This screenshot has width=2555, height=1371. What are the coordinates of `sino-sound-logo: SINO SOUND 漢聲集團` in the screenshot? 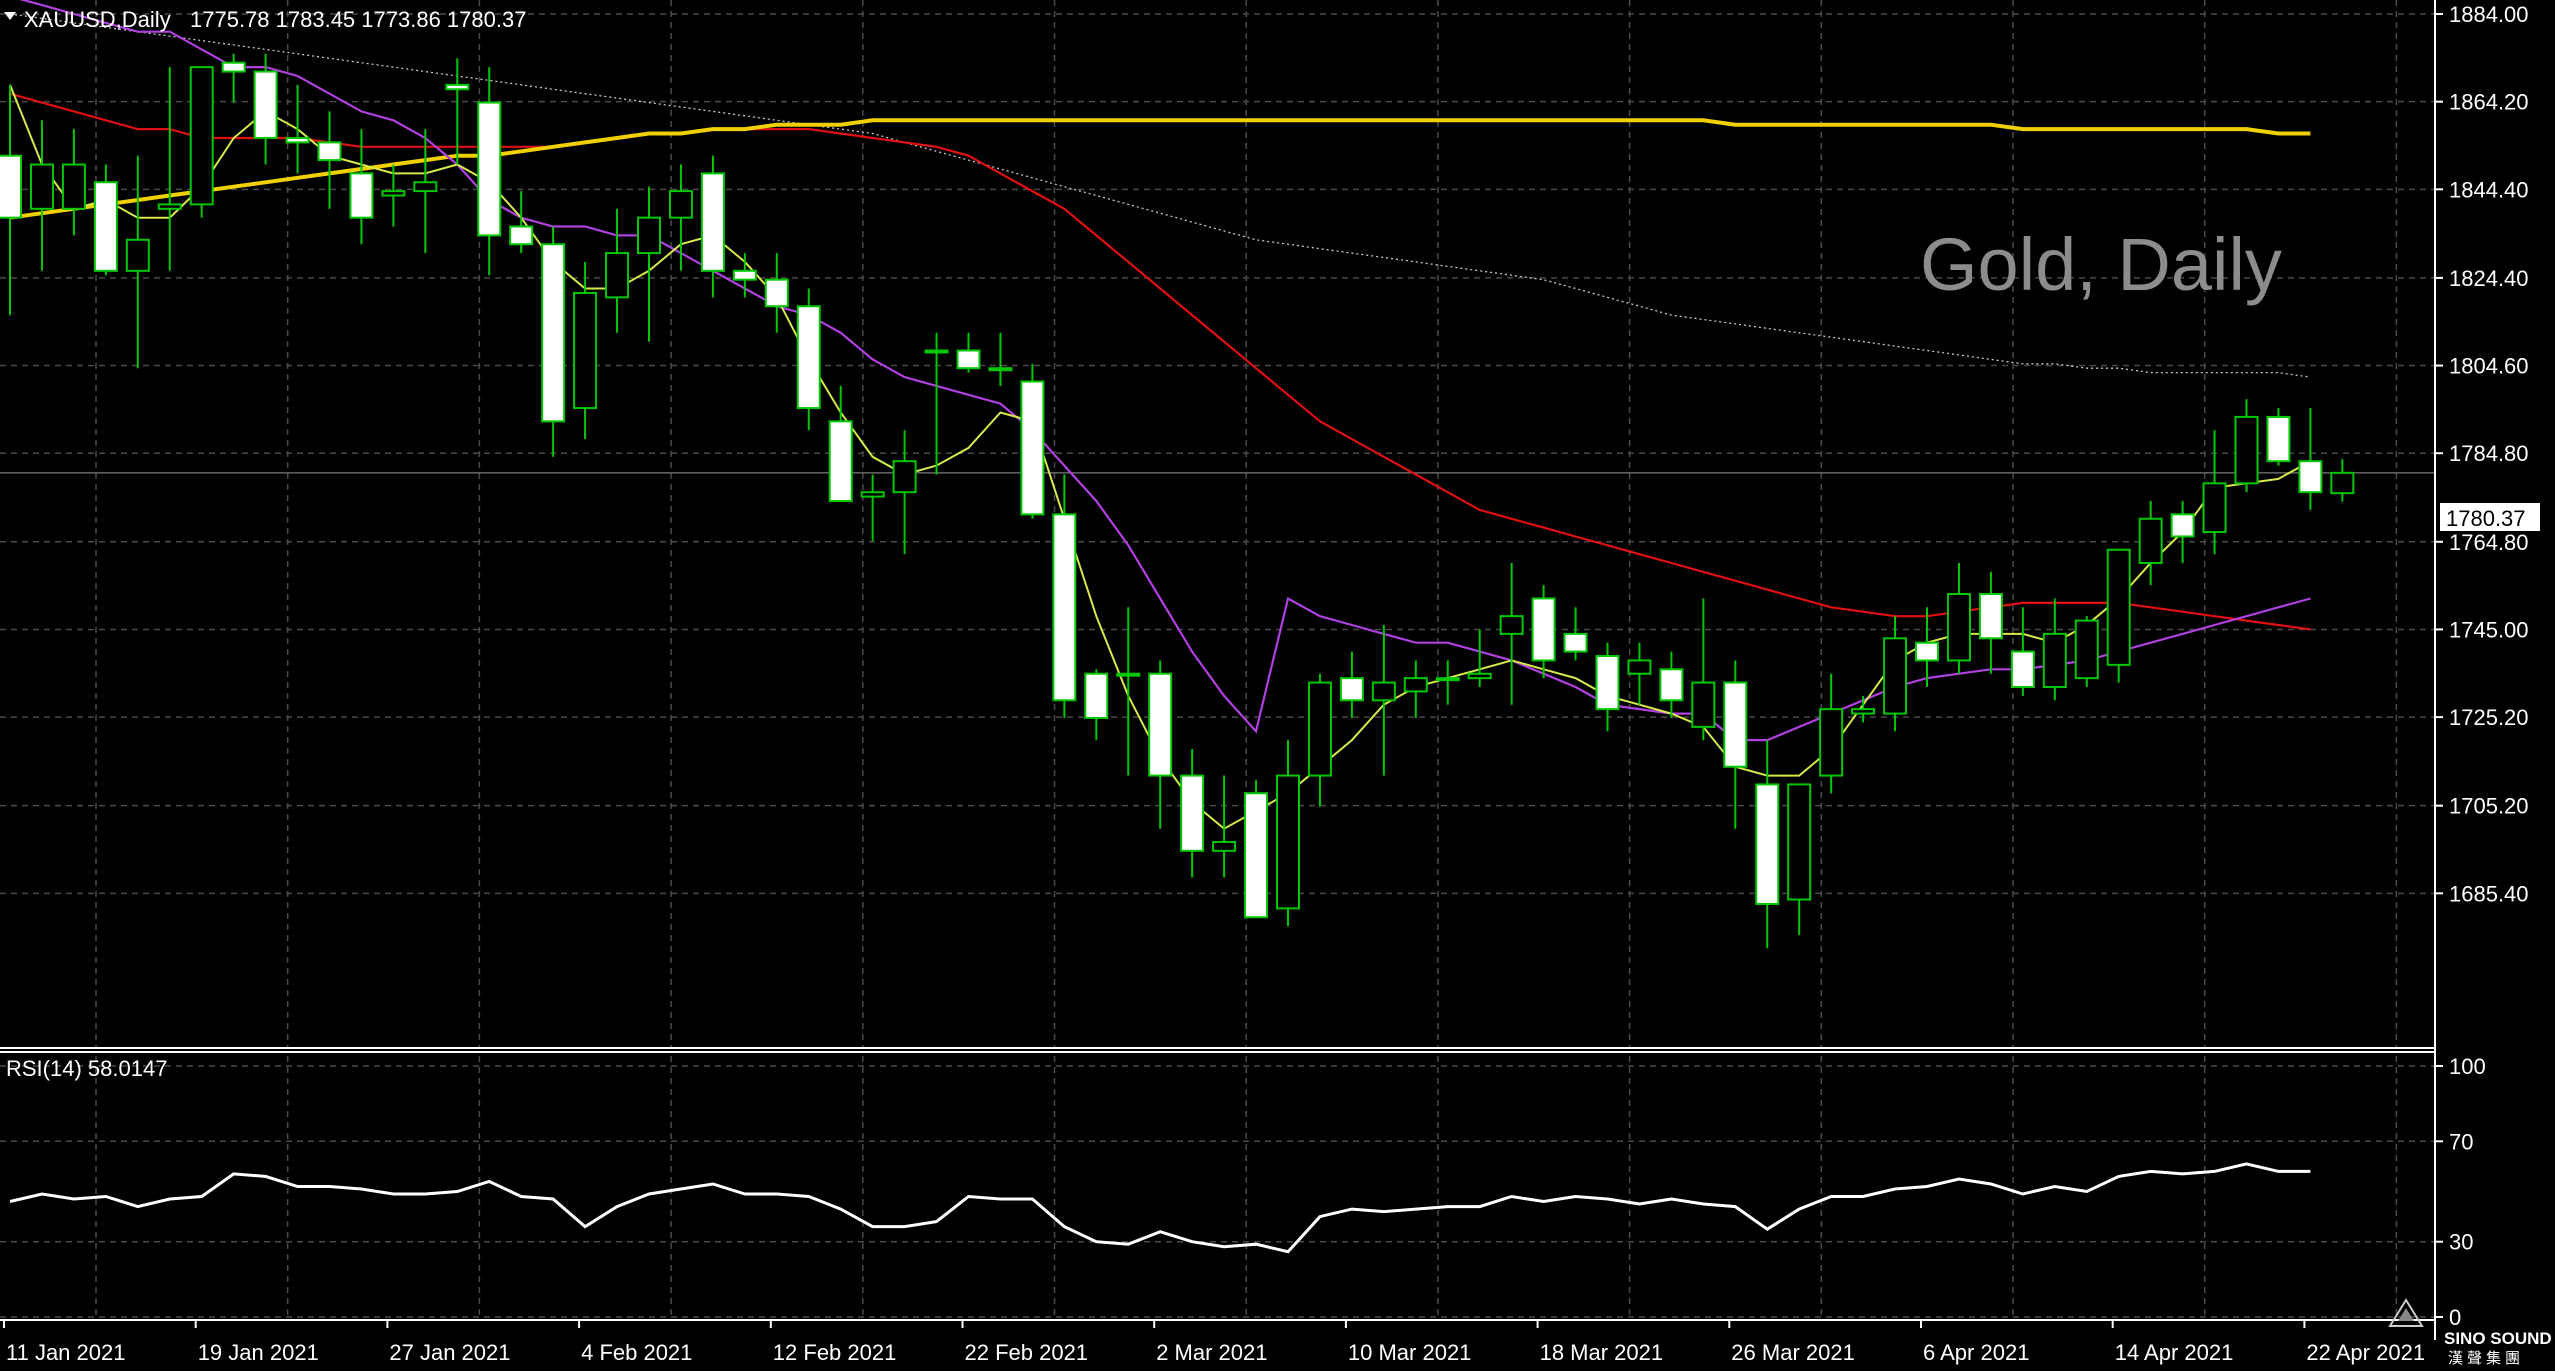 It's located at (2470, 1332).